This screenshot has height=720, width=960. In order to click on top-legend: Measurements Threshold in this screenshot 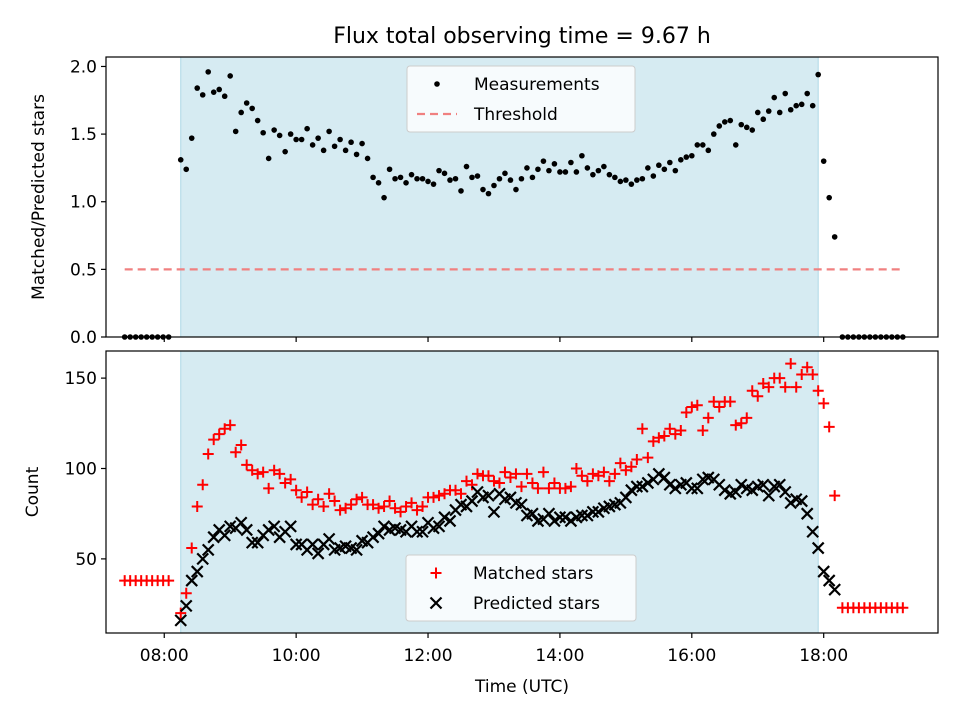, I will do `click(521, 99)`.